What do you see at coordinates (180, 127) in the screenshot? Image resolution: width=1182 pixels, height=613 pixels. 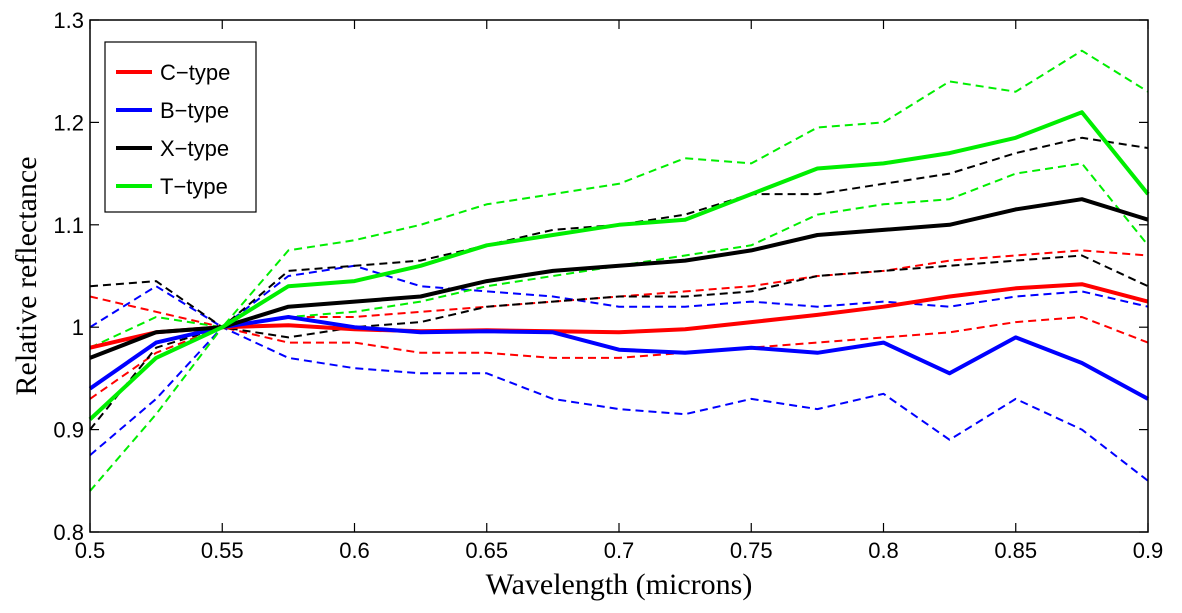 I see `legend: C−type B−type X−type T−type` at bounding box center [180, 127].